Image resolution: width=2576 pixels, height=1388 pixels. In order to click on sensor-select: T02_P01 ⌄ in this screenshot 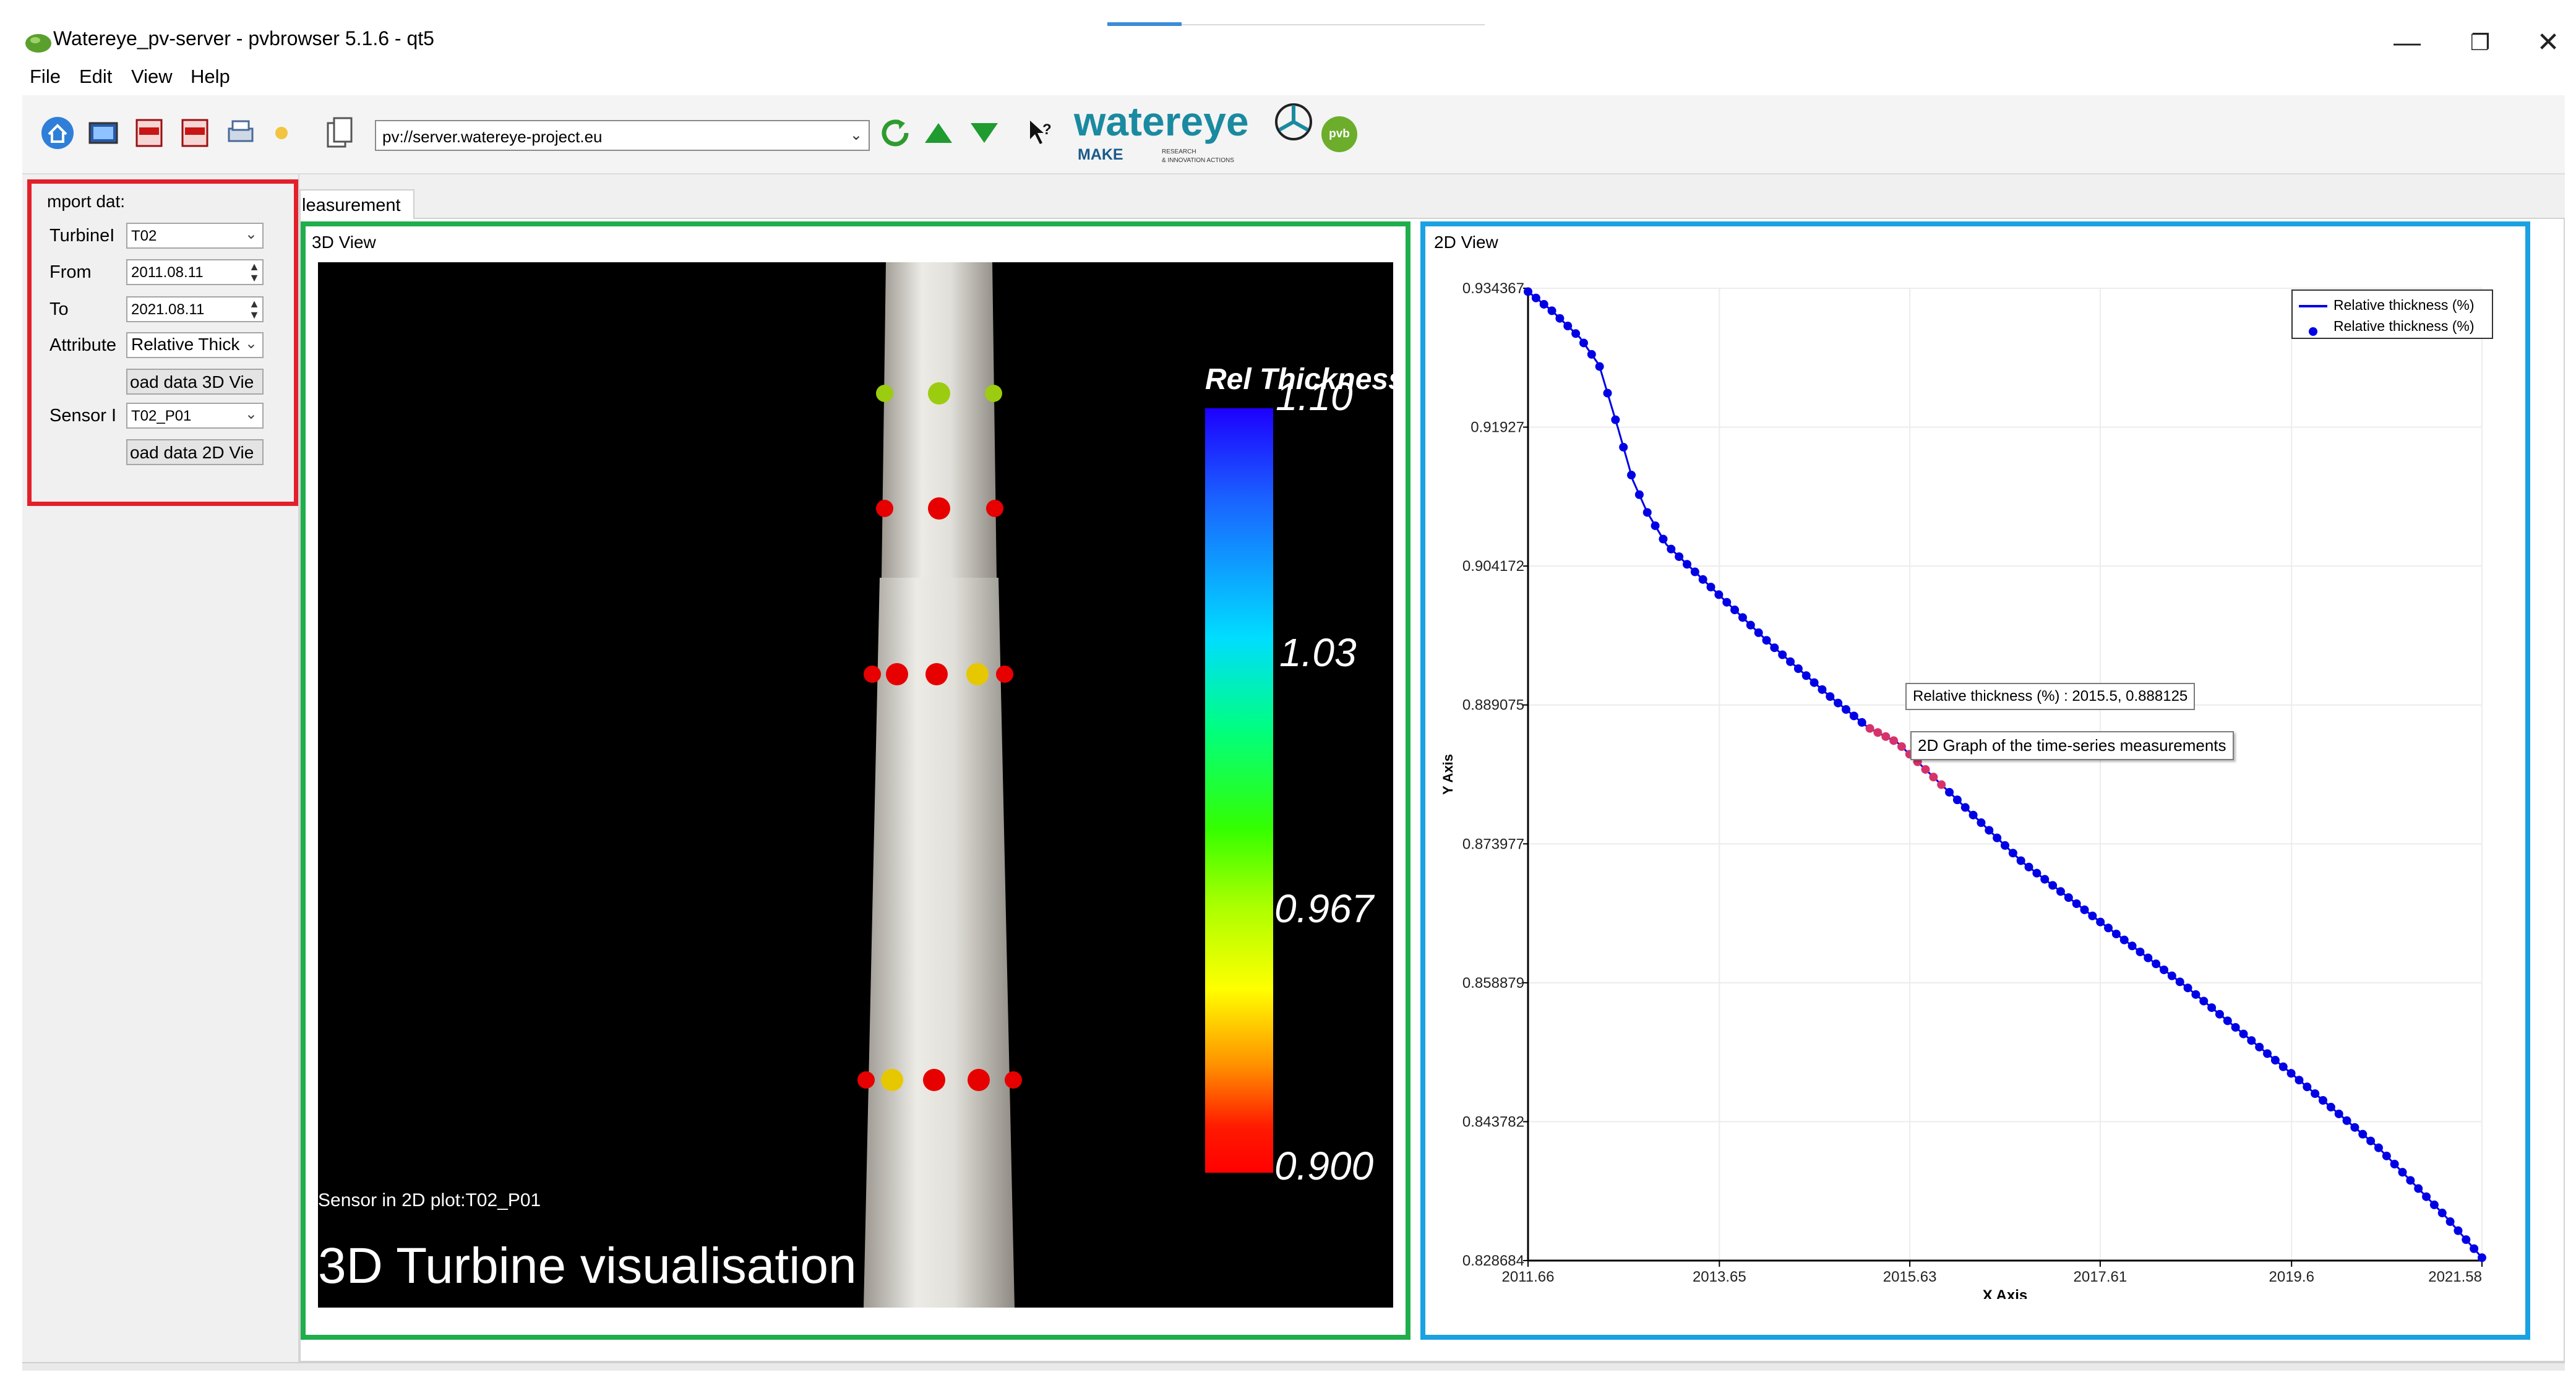, I will do `click(195, 416)`.